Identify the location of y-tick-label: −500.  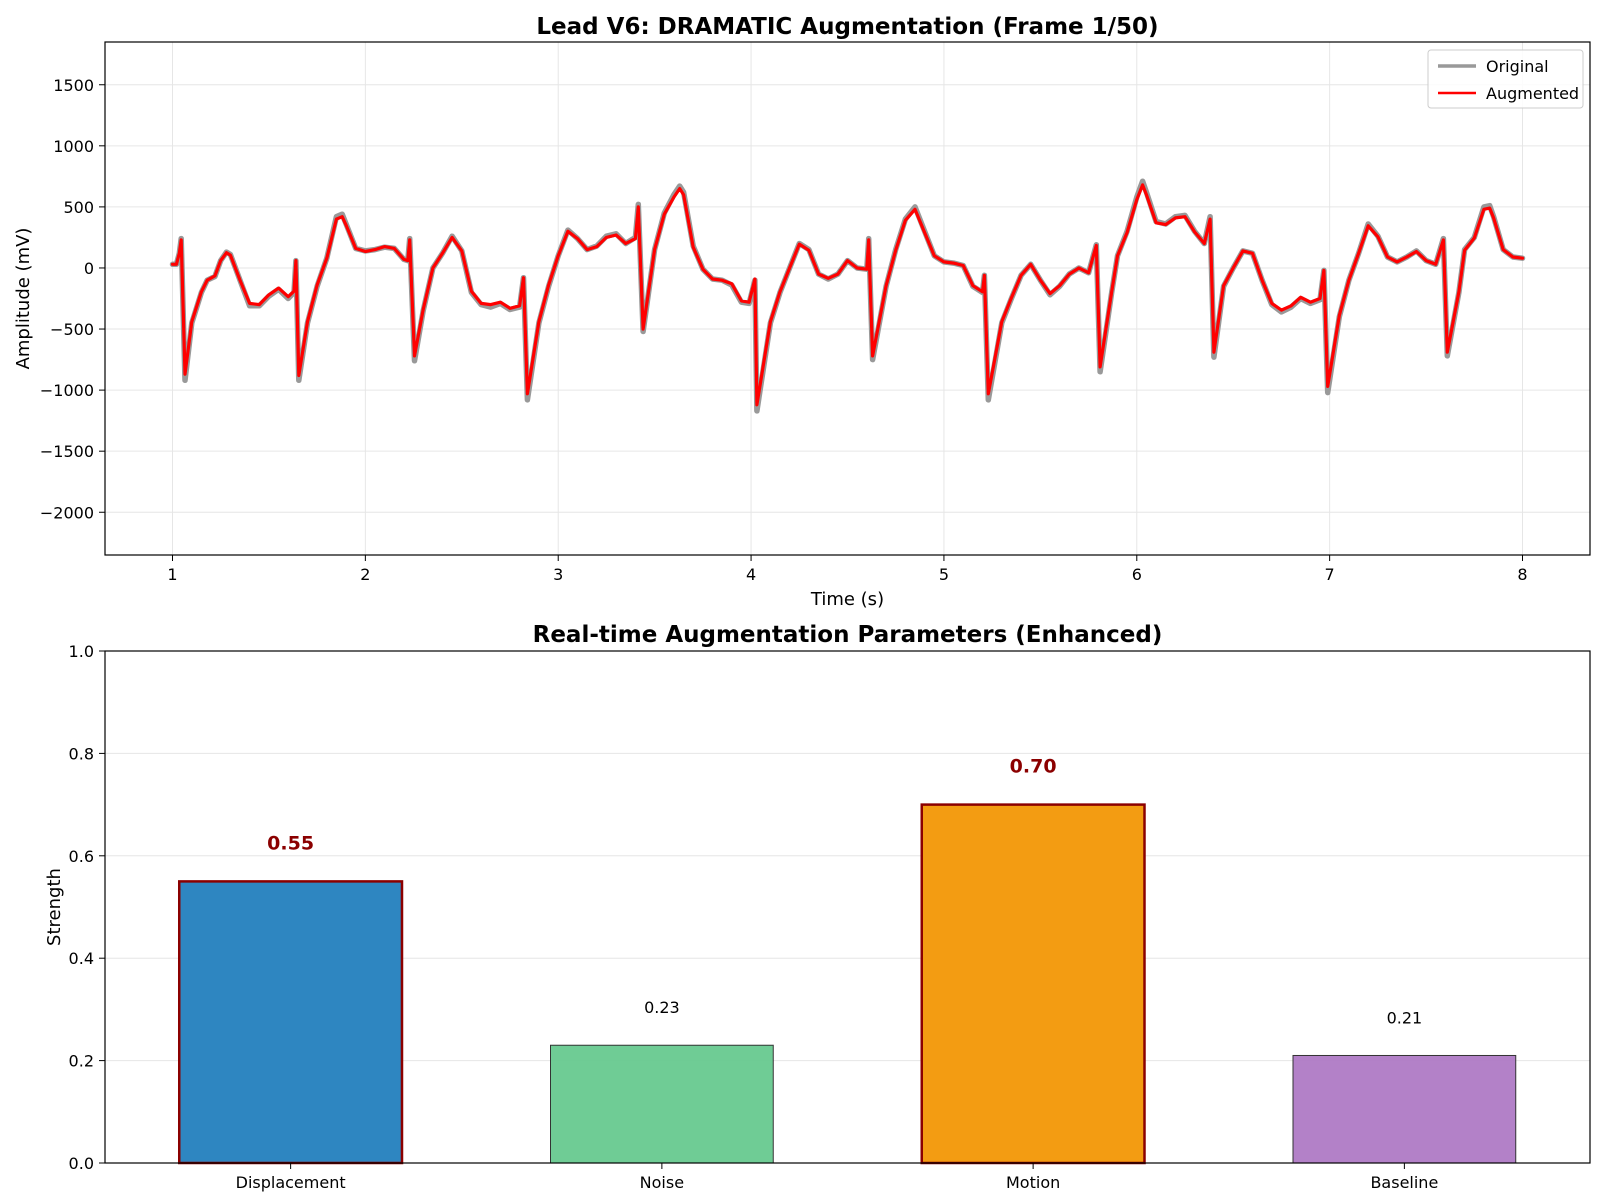
(72, 329).